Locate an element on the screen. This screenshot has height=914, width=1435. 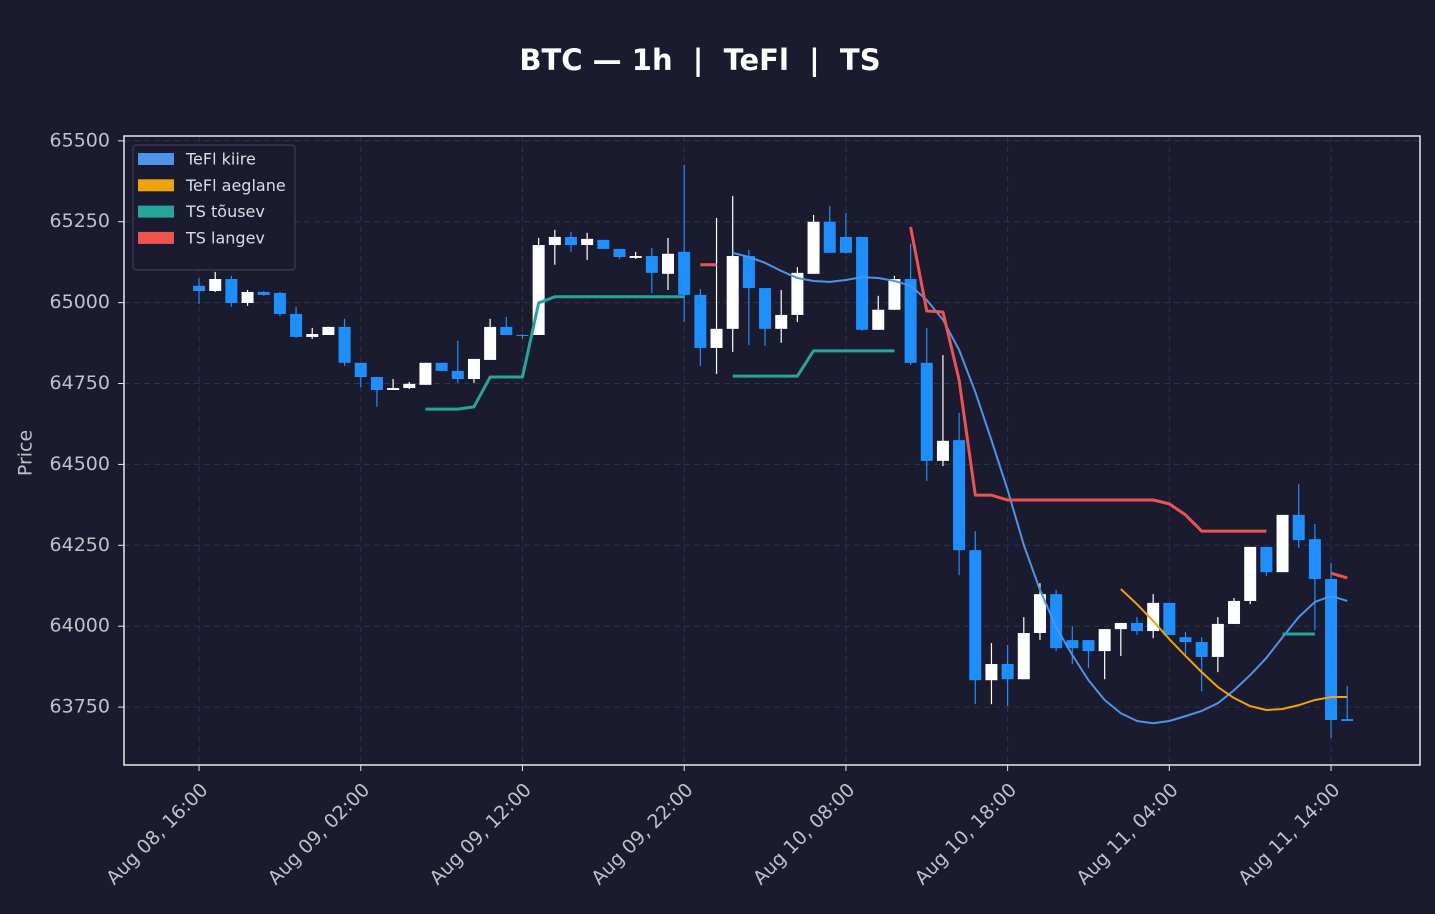
legend: TeFl kiire TeFl aeglane TS tõusev TS langev is located at coordinates (214, 207).